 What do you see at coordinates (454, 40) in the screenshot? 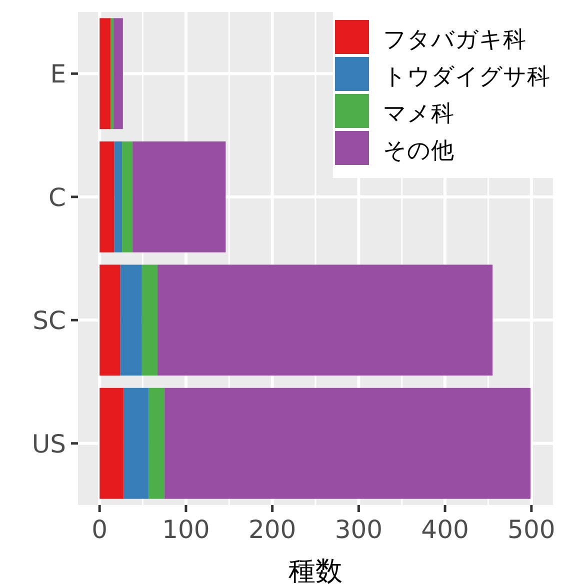
I see `legend-label: フタバガキ科` at bounding box center [454, 40].